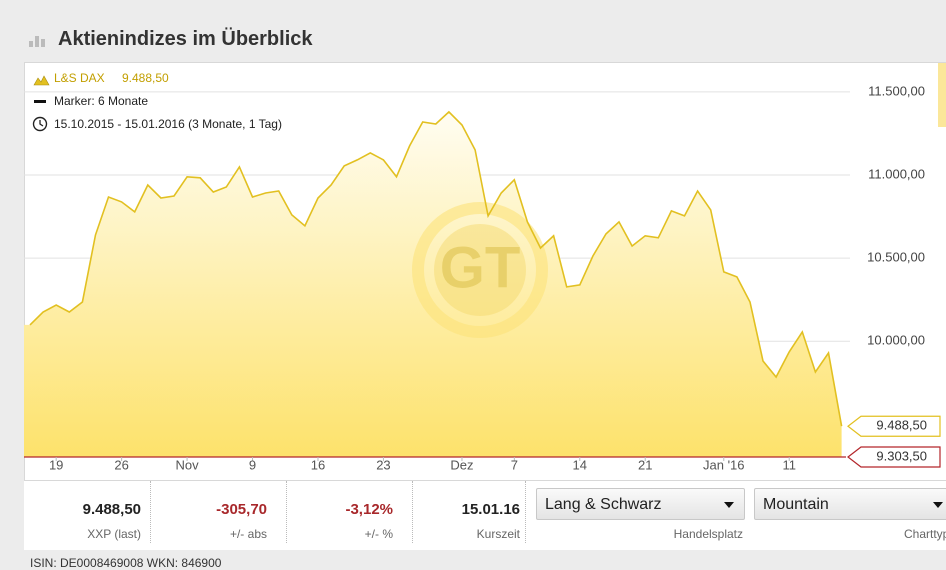 The height and width of the screenshot is (570, 946). What do you see at coordinates (491, 509) in the screenshot?
I see `quote-value: 15.01.16` at bounding box center [491, 509].